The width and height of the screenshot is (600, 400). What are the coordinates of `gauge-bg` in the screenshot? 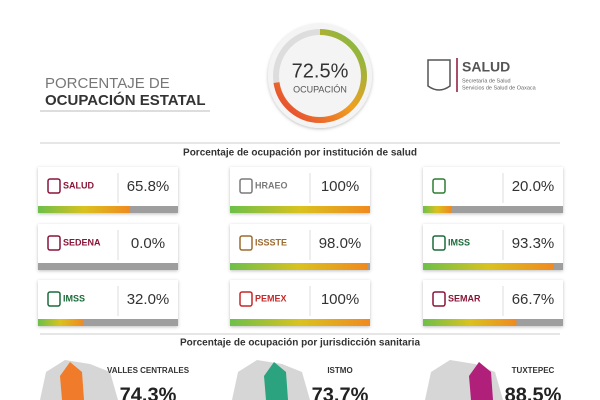 It's located at (320, 76).